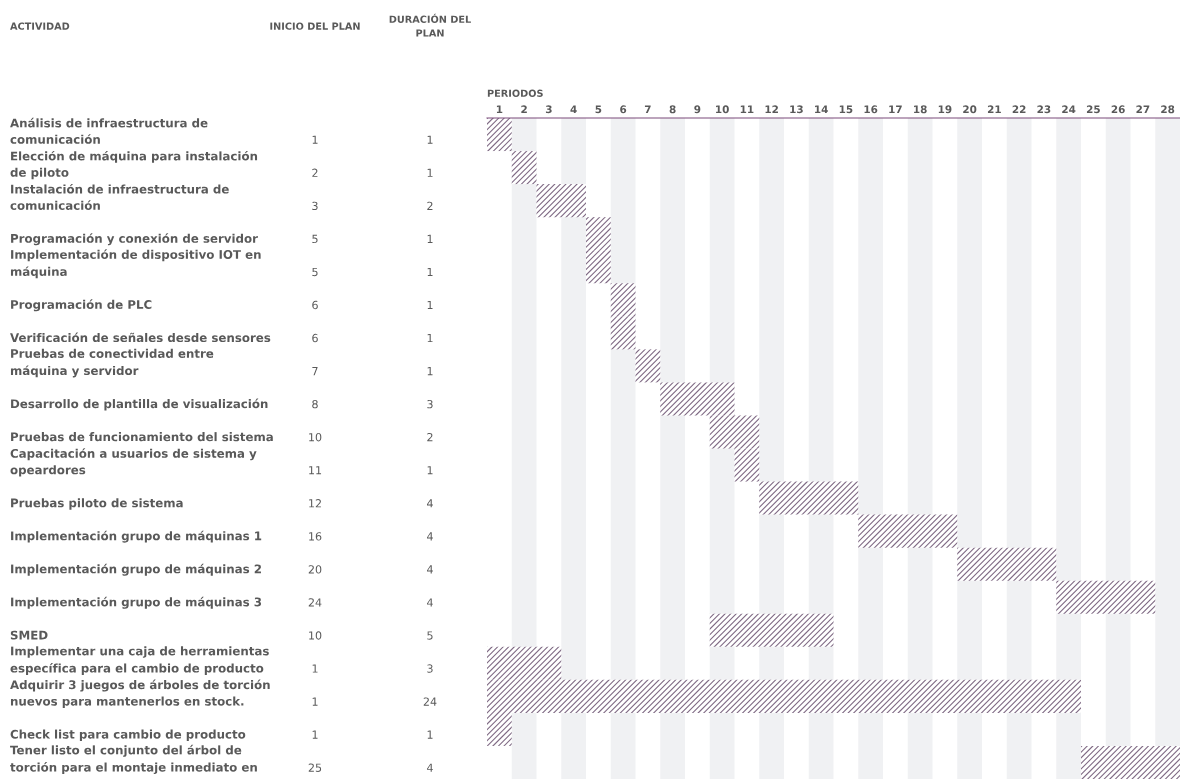  I want to click on x2-tick-label: 23, so click(1044, 109).